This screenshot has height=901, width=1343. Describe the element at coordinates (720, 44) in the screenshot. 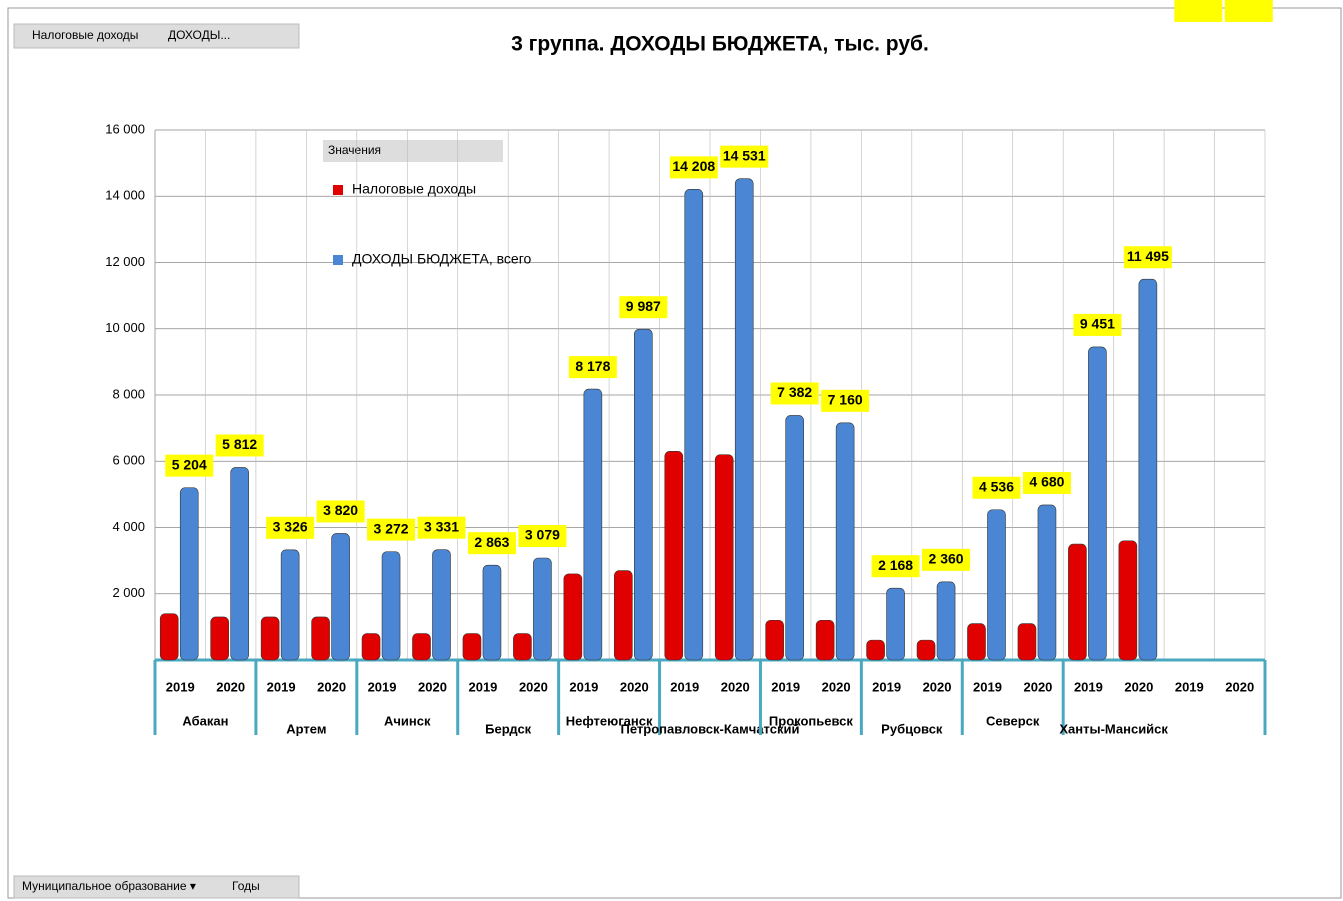

I see `chart-title: 3 группа. ДОХОДЫ БЮДЖЕТА, тыс. руб.` at that location.